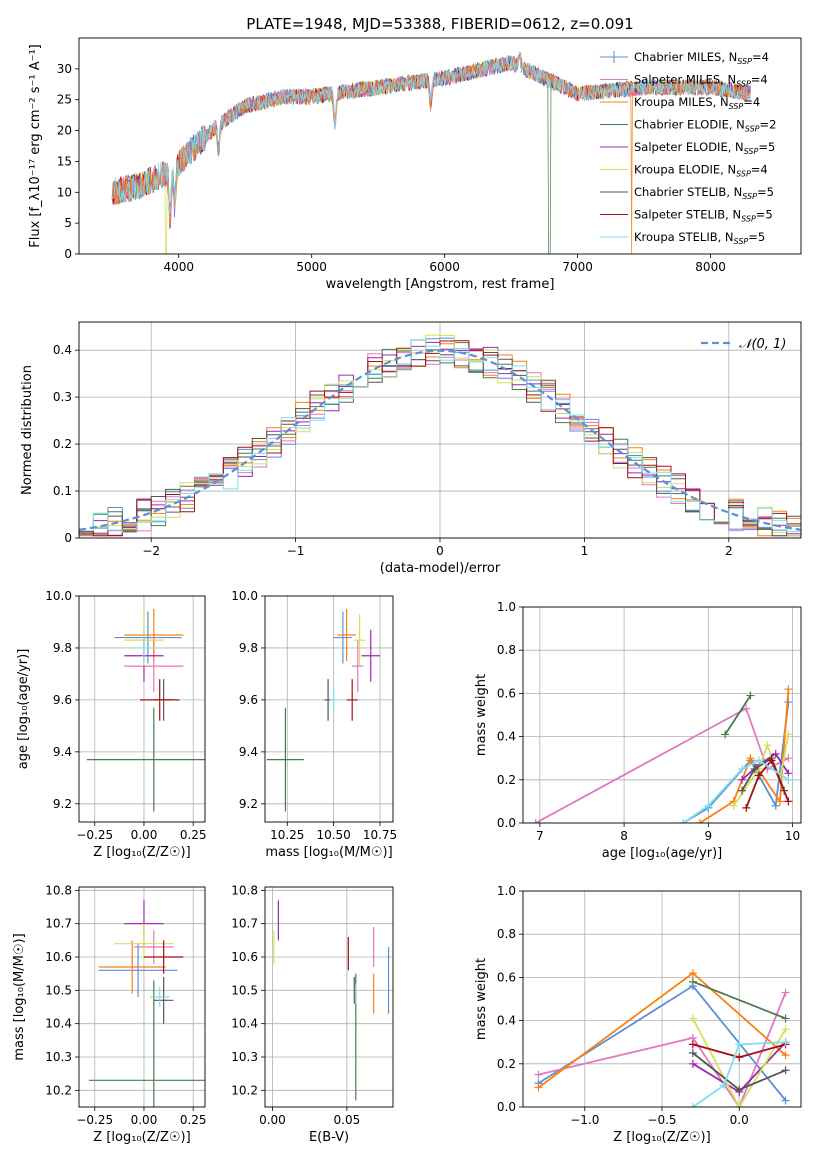 This screenshot has width=819, height=1170. I want to click on legend-label: 𝒩(0, 1), so click(762, 344).